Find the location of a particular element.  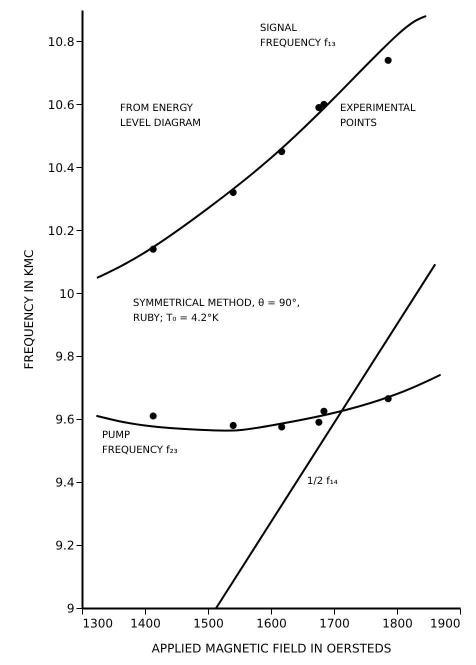

y-tick-label: 10.6 is located at coordinates (61, 105).